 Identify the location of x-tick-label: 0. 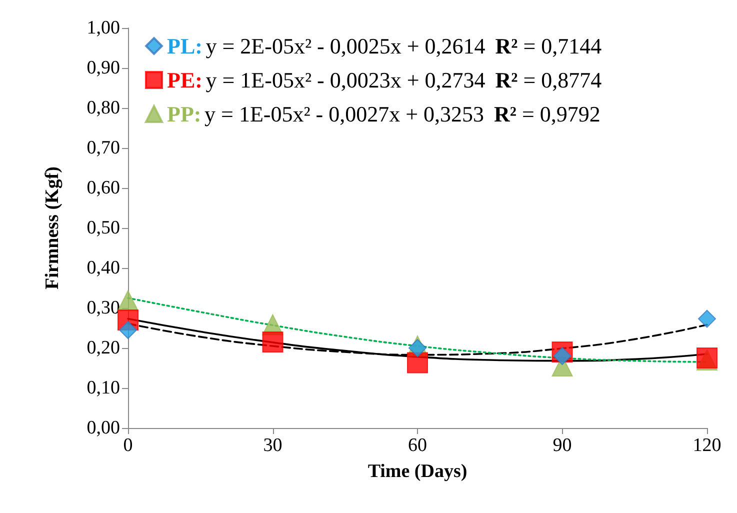
(128, 445).